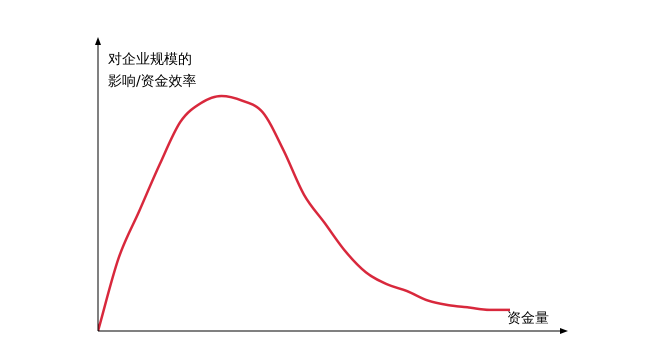 Image resolution: width=661 pixels, height=359 pixels. Describe the element at coordinates (152, 71) in the screenshot. I see `y-axis-title: 对企业规模的影响/资金效率` at that location.